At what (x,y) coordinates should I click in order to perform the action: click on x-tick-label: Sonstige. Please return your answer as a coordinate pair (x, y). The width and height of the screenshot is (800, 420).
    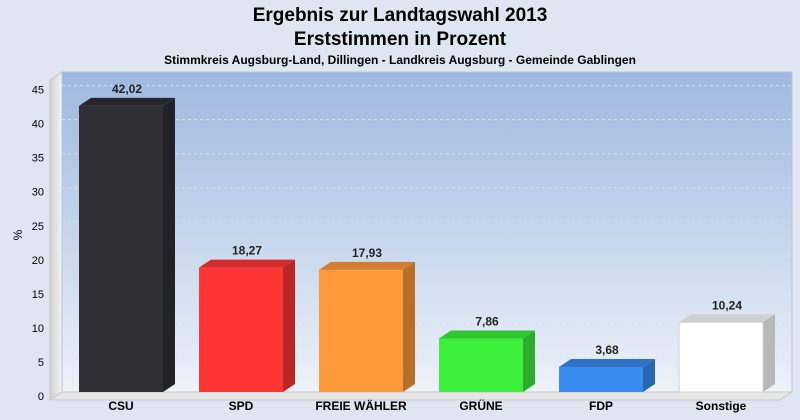
    Looking at the image, I should click on (721, 406).